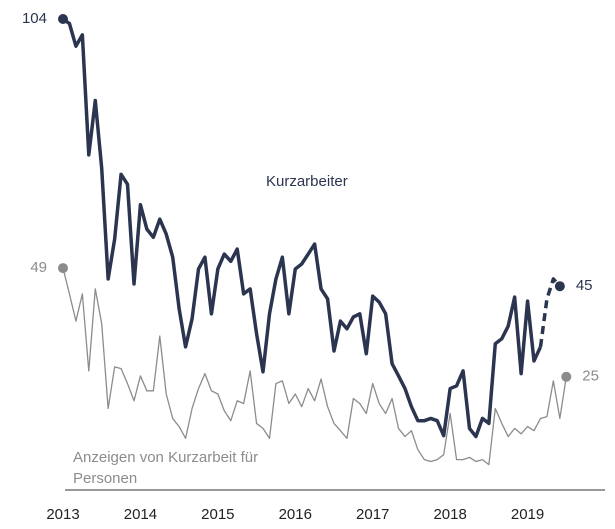 Image resolution: width=615 pixels, height=529 pixels. Describe the element at coordinates (550, 312) in the screenshot. I see `line-projection` at that location.